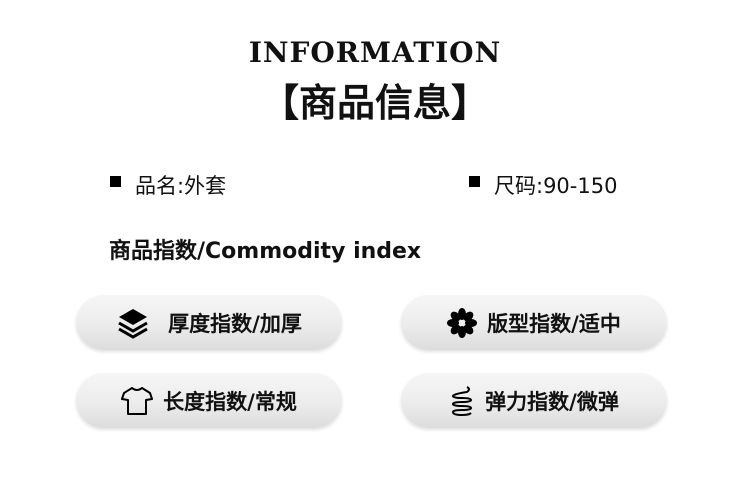  What do you see at coordinates (462, 400) in the screenshot?
I see `spring-icon` at bounding box center [462, 400].